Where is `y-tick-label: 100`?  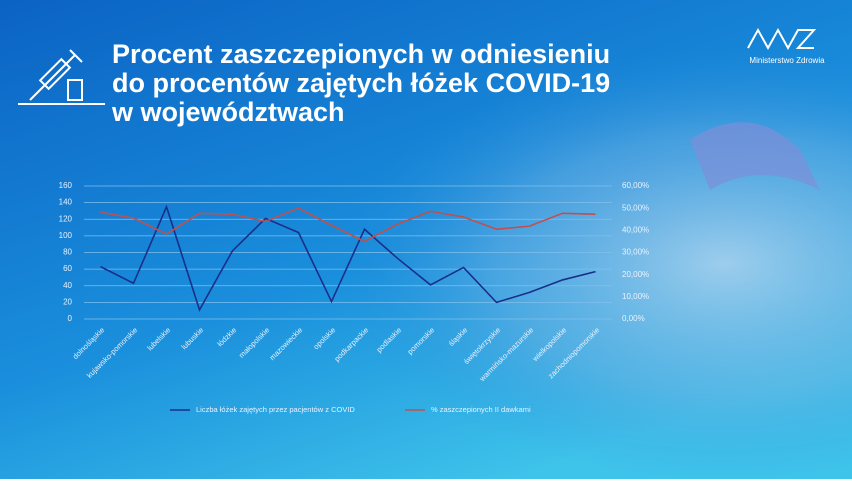 y-tick-label: 100 is located at coordinates (66, 235).